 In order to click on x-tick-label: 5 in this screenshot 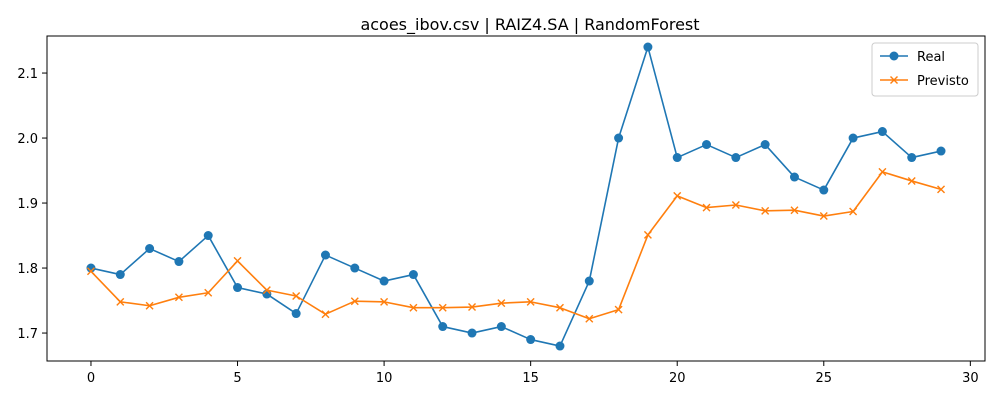, I will do `click(237, 378)`.